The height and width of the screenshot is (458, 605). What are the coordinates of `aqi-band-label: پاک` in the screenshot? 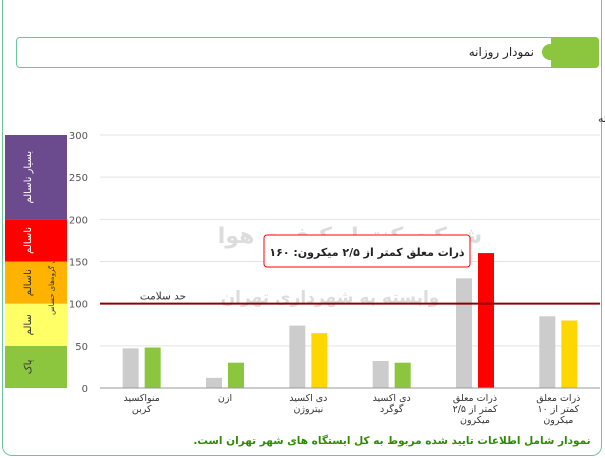 It's located at (28, 366).